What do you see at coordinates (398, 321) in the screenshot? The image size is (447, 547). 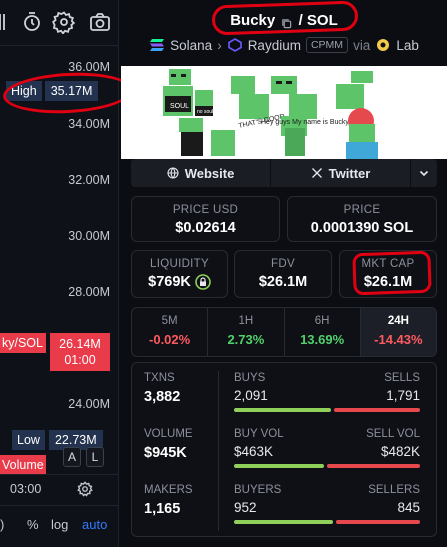 I see `tab-24h-label: 24H` at bounding box center [398, 321].